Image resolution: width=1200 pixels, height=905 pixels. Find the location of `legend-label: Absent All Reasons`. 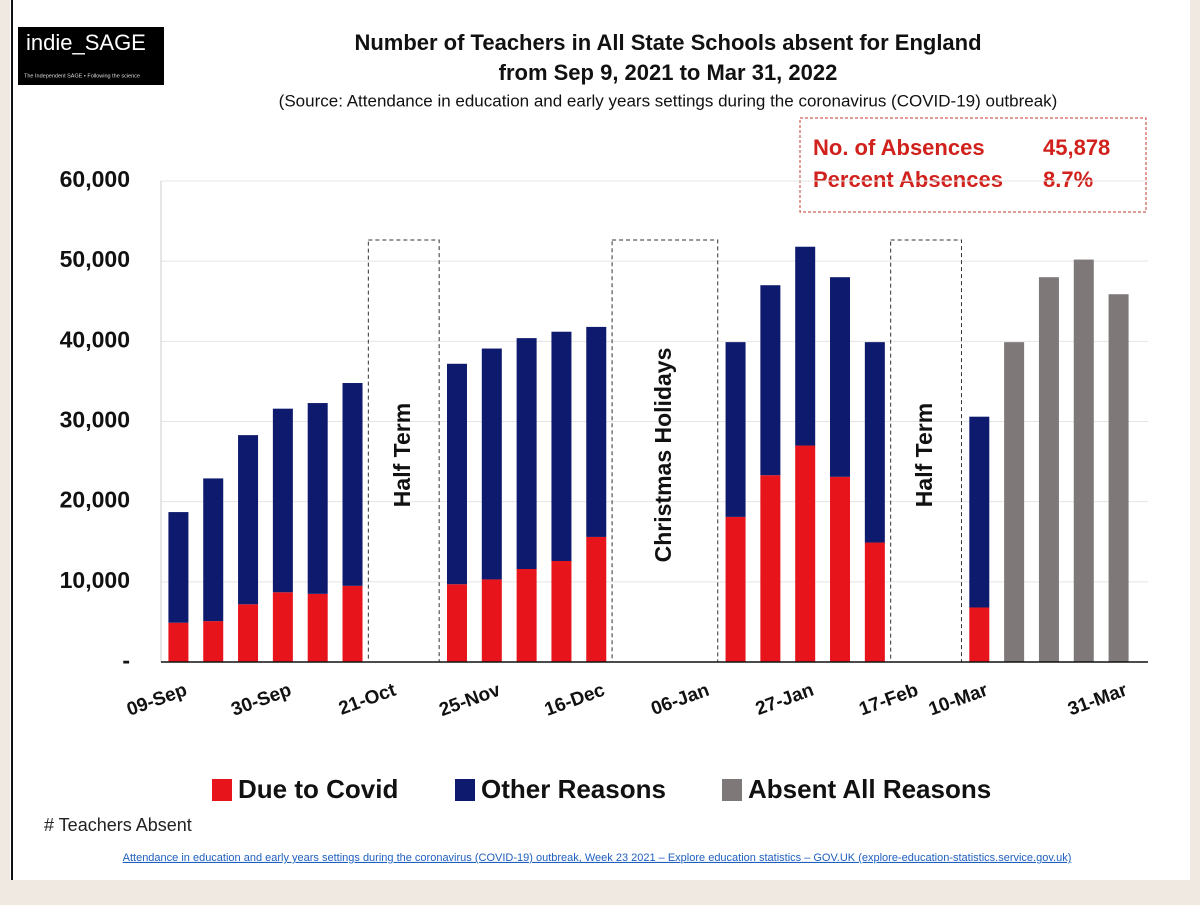

legend-label: Absent All Reasons is located at coordinates (869, 789).